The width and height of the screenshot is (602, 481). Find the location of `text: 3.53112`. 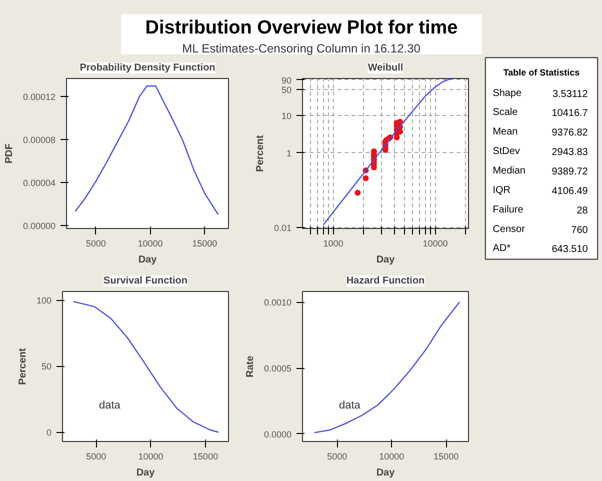

text: 3.53112 is located at coordinates (570, 94).